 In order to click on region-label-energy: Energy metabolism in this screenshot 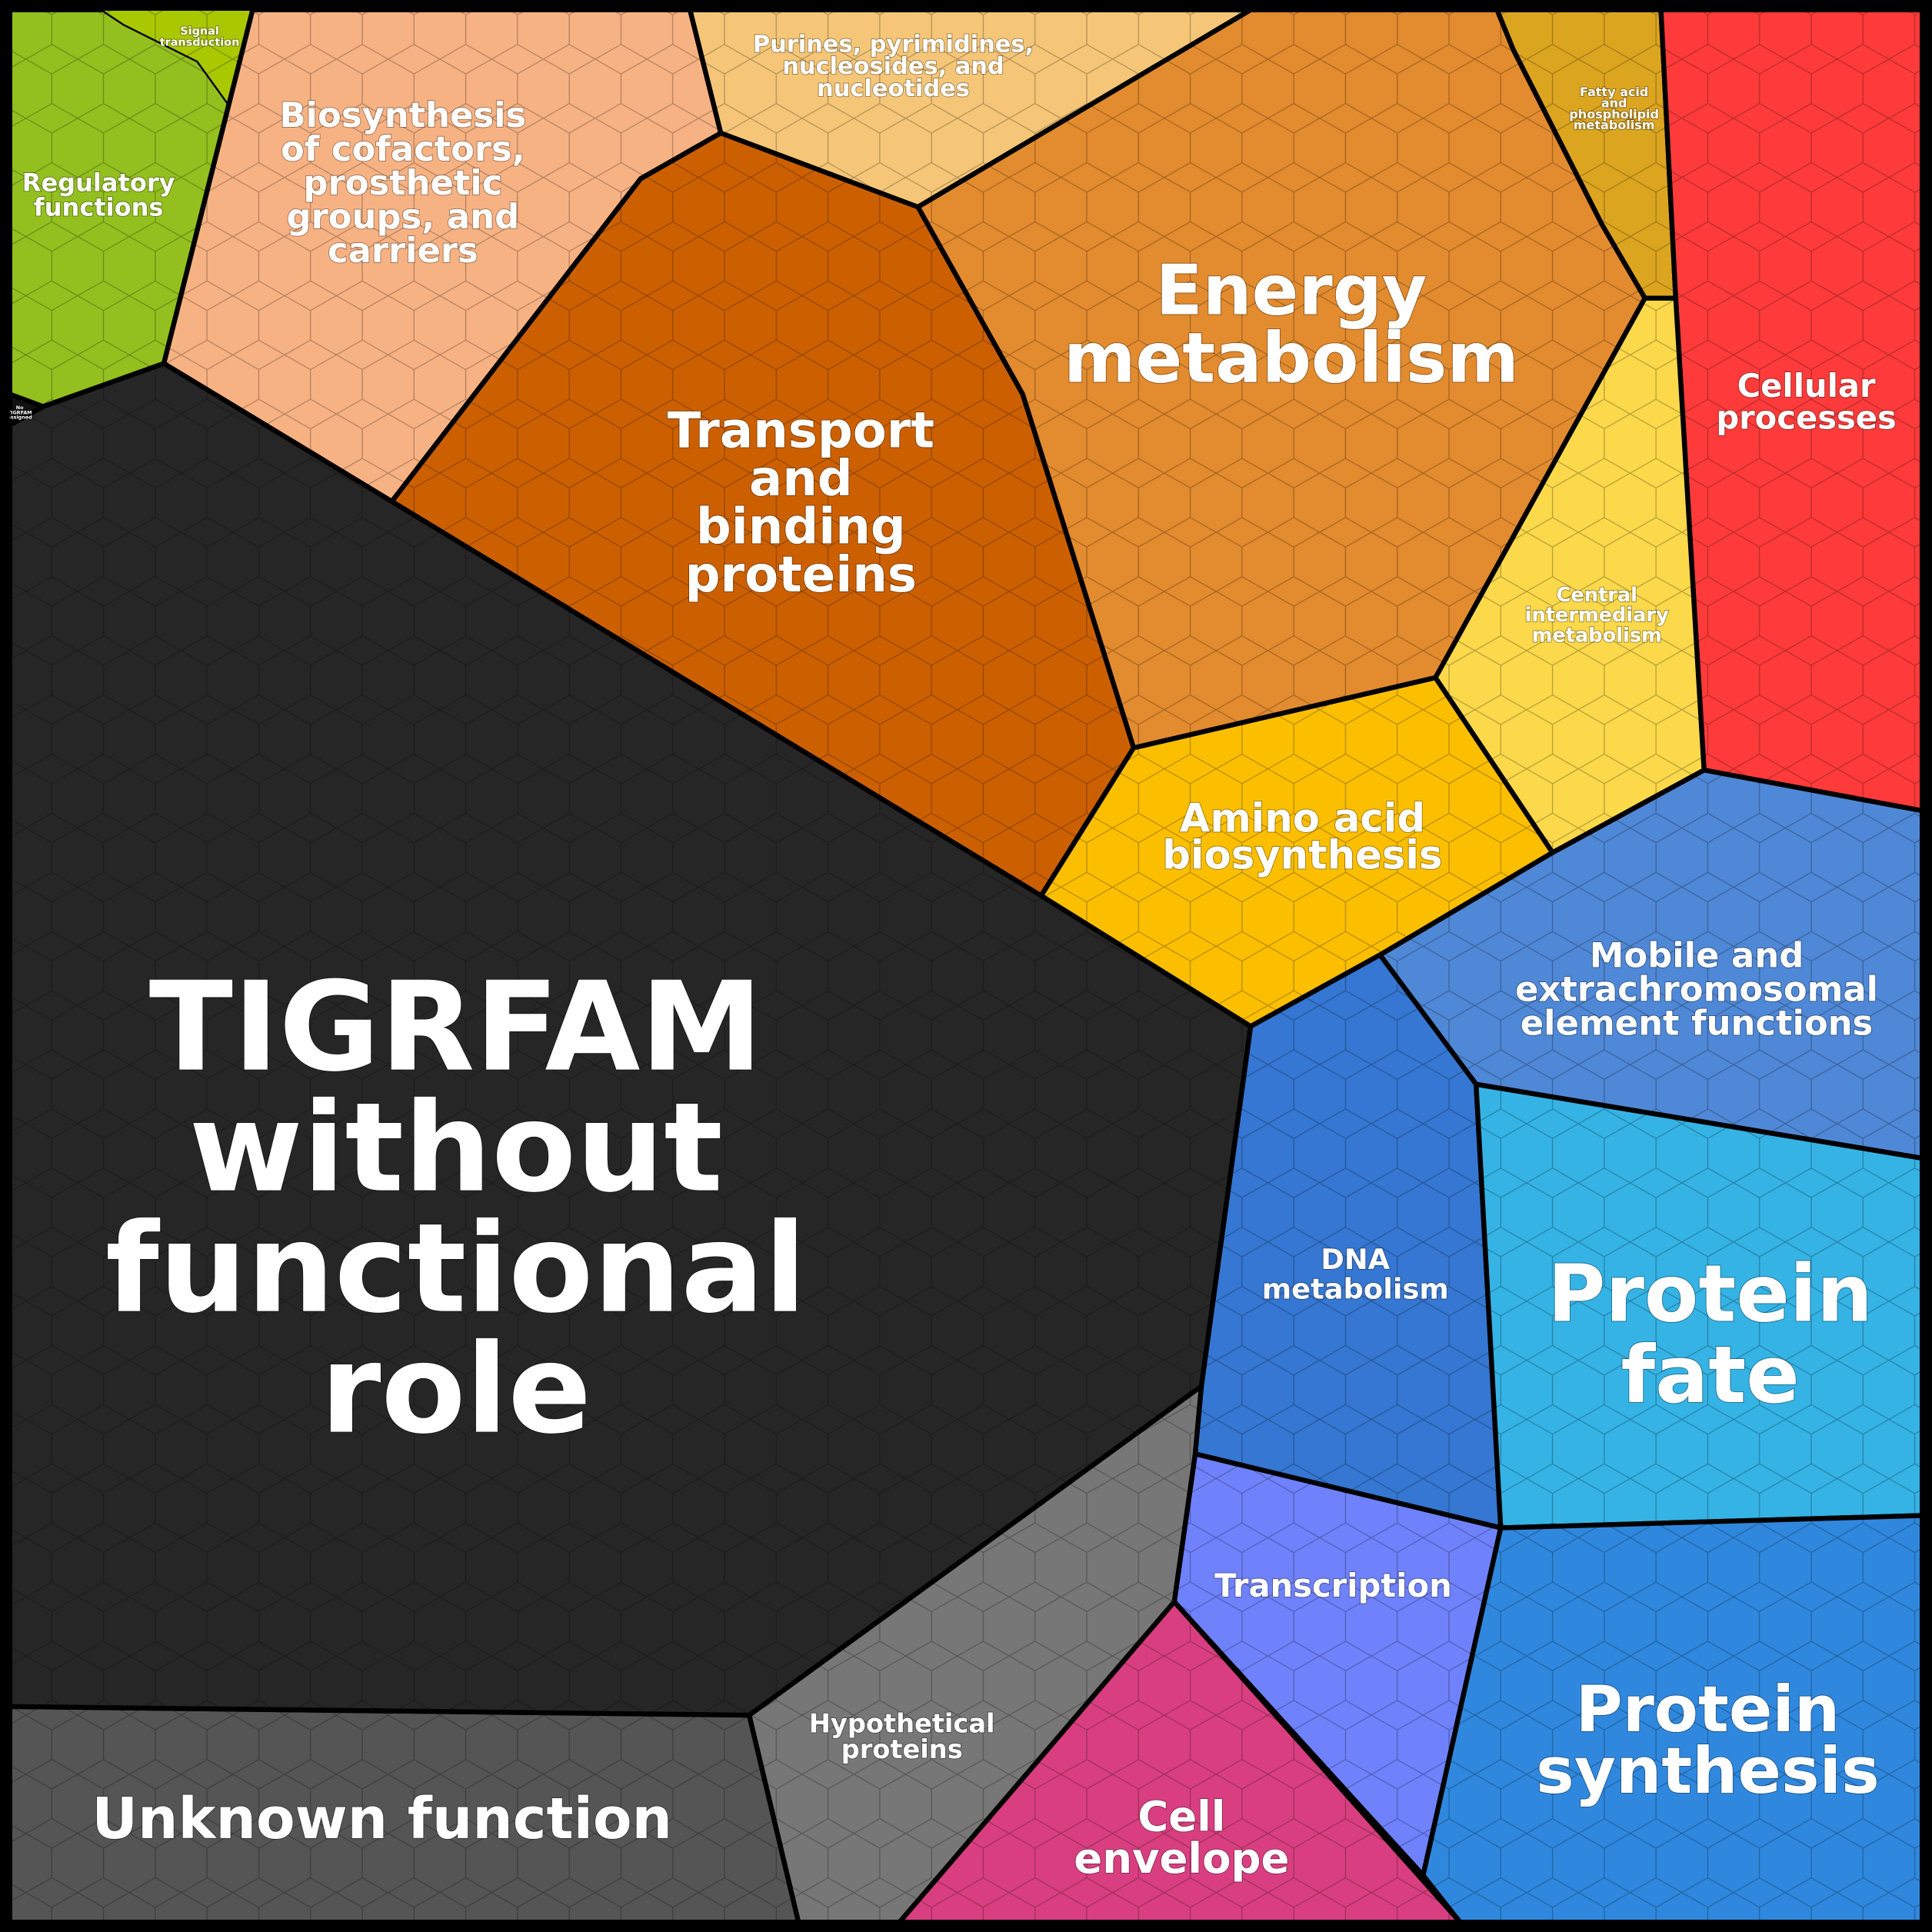, I will do `click(1291, 325)`.